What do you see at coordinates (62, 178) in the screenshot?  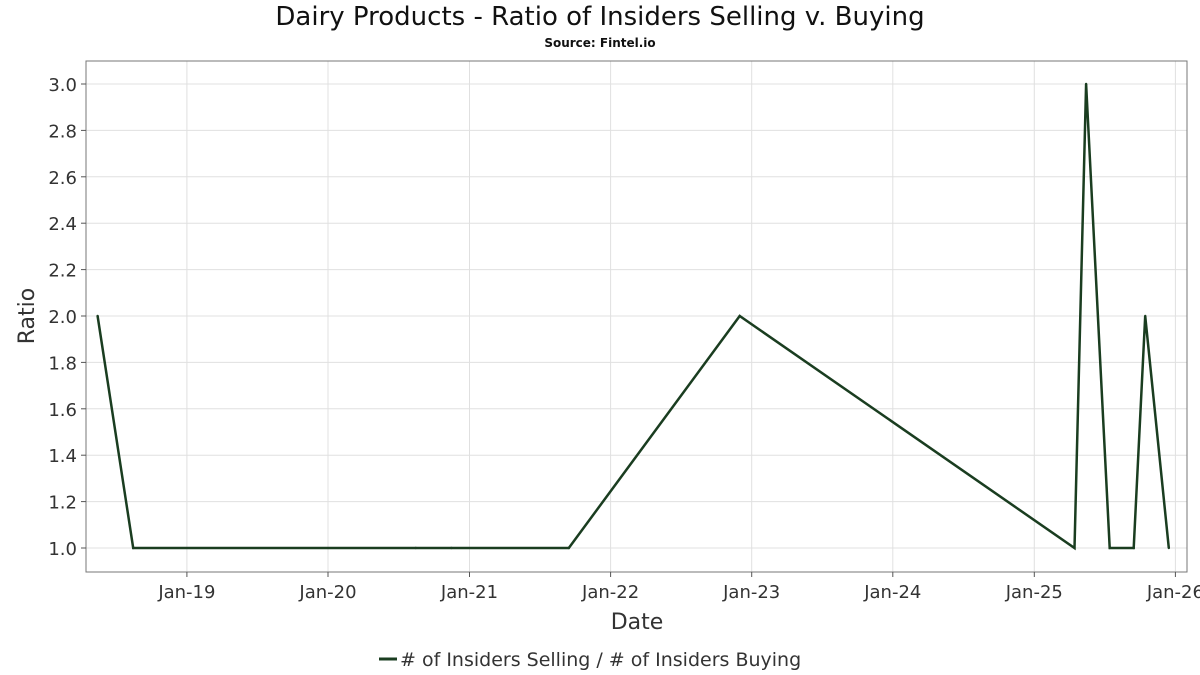 I see `y-tick-label: 2.6` at bounding box center [62, 178].